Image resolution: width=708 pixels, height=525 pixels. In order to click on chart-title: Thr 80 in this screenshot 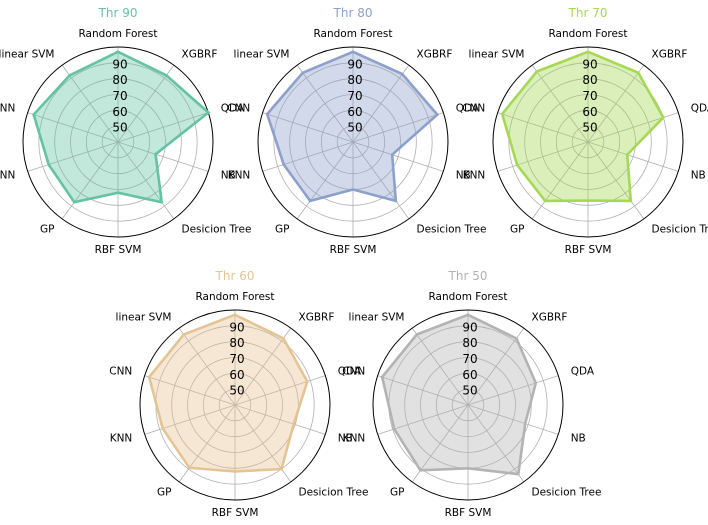, I will do `click(353, 13)`.